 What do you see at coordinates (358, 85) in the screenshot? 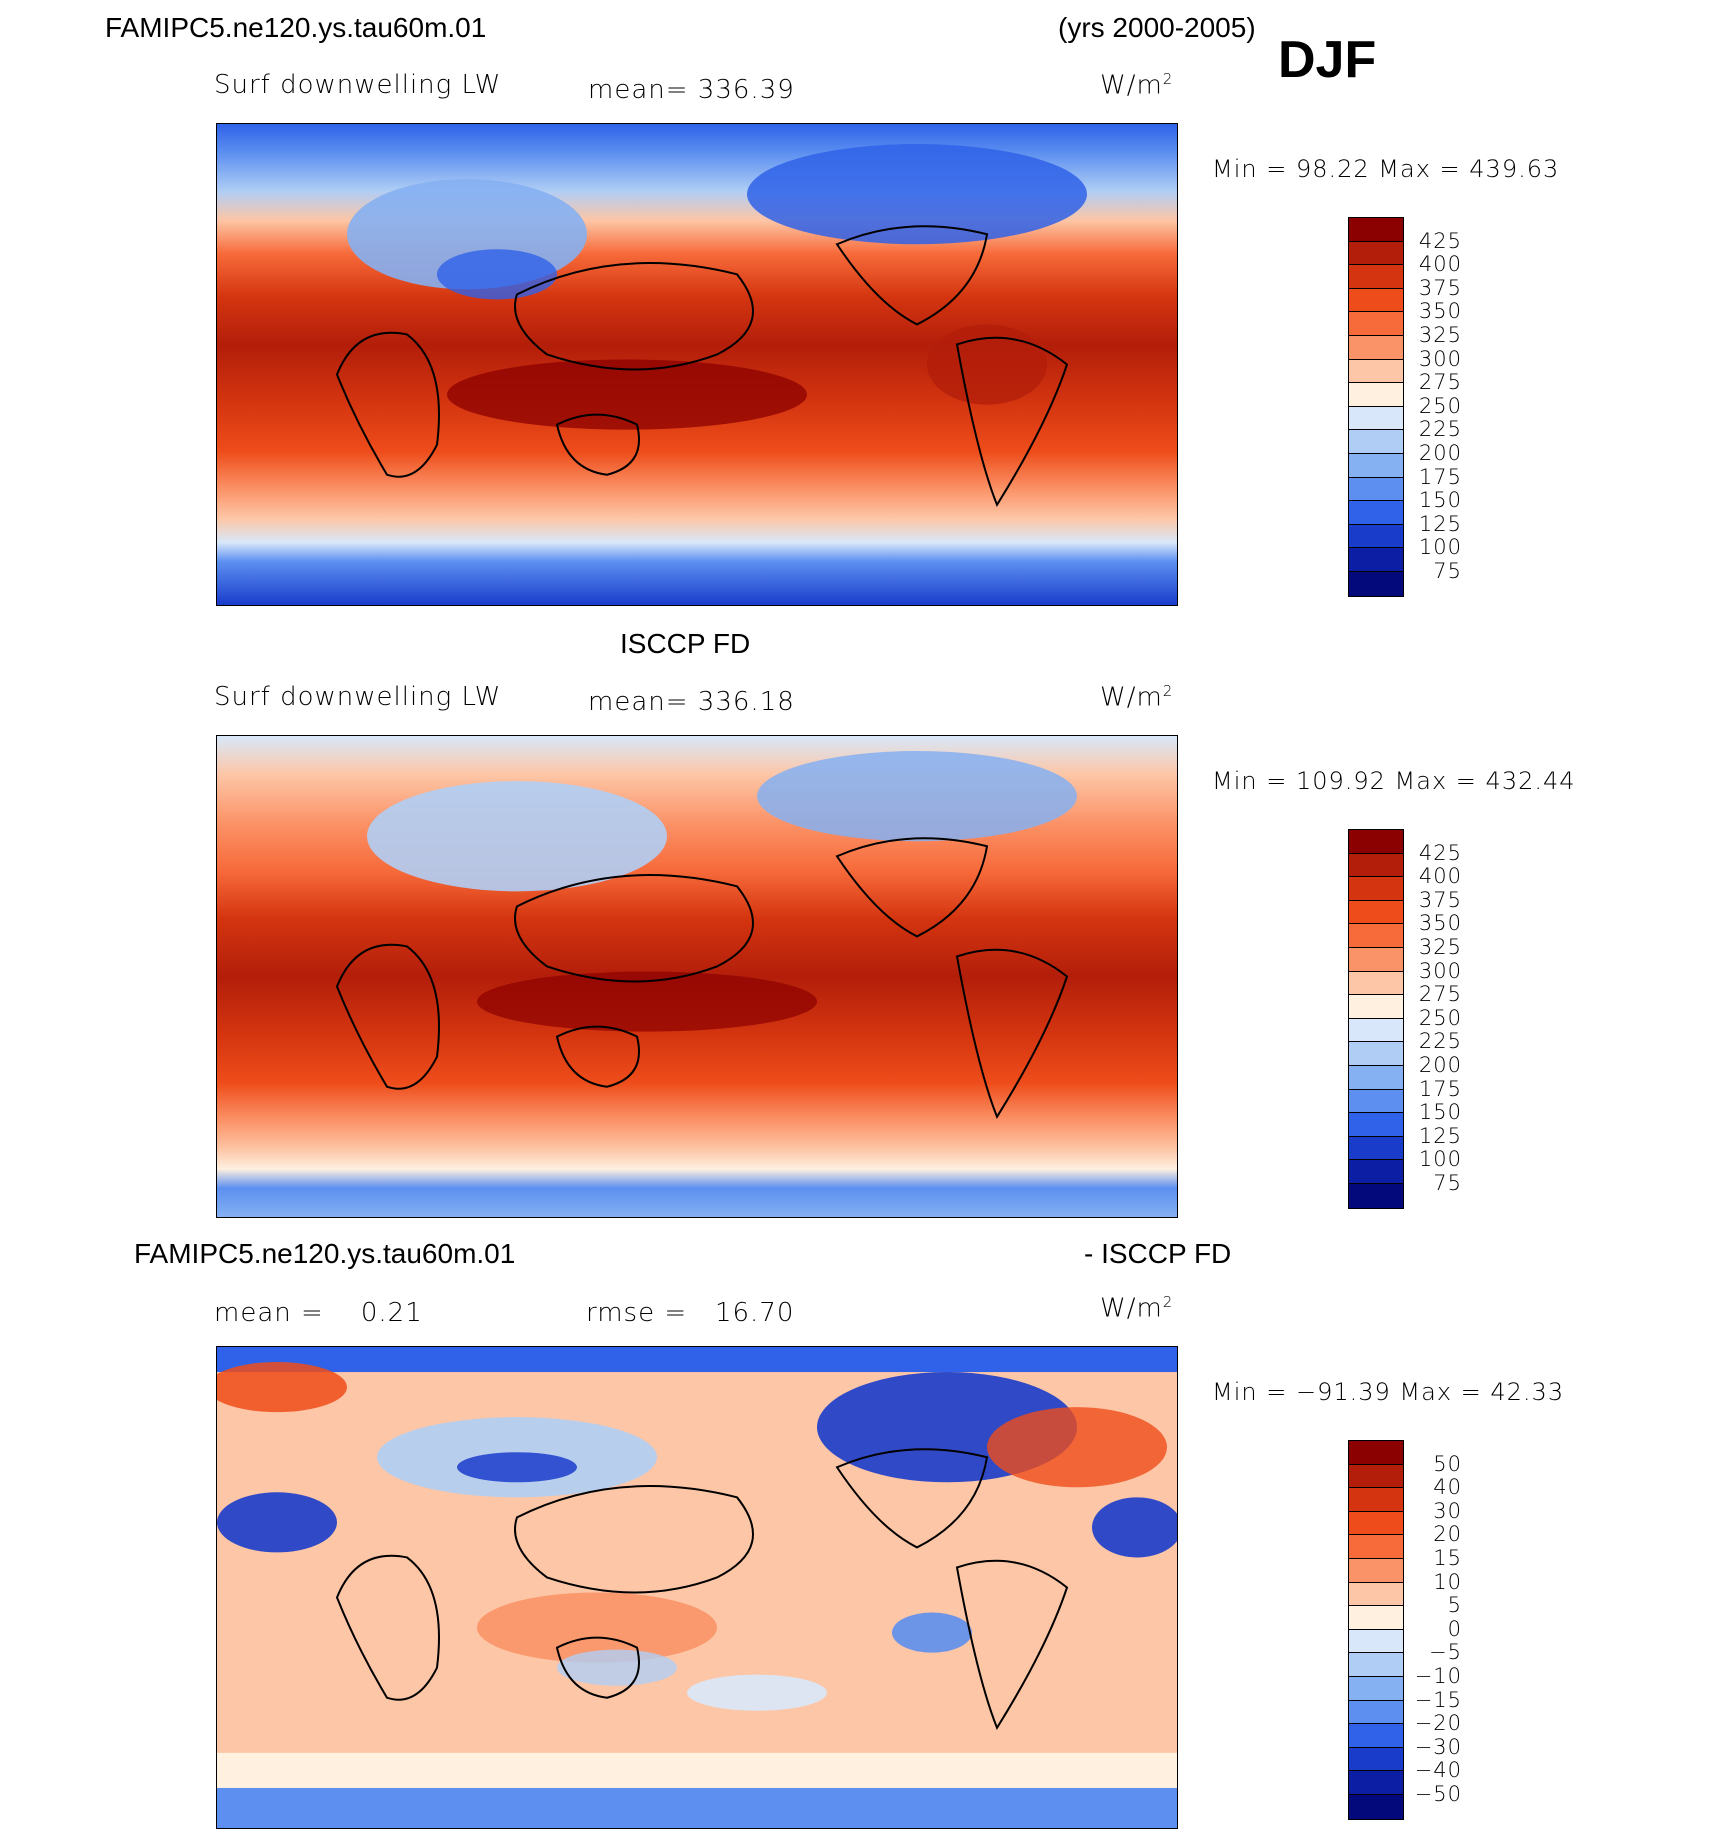
I see `panel1-variable-title: Surf downwelling LW` at bounding box center [358, 85].